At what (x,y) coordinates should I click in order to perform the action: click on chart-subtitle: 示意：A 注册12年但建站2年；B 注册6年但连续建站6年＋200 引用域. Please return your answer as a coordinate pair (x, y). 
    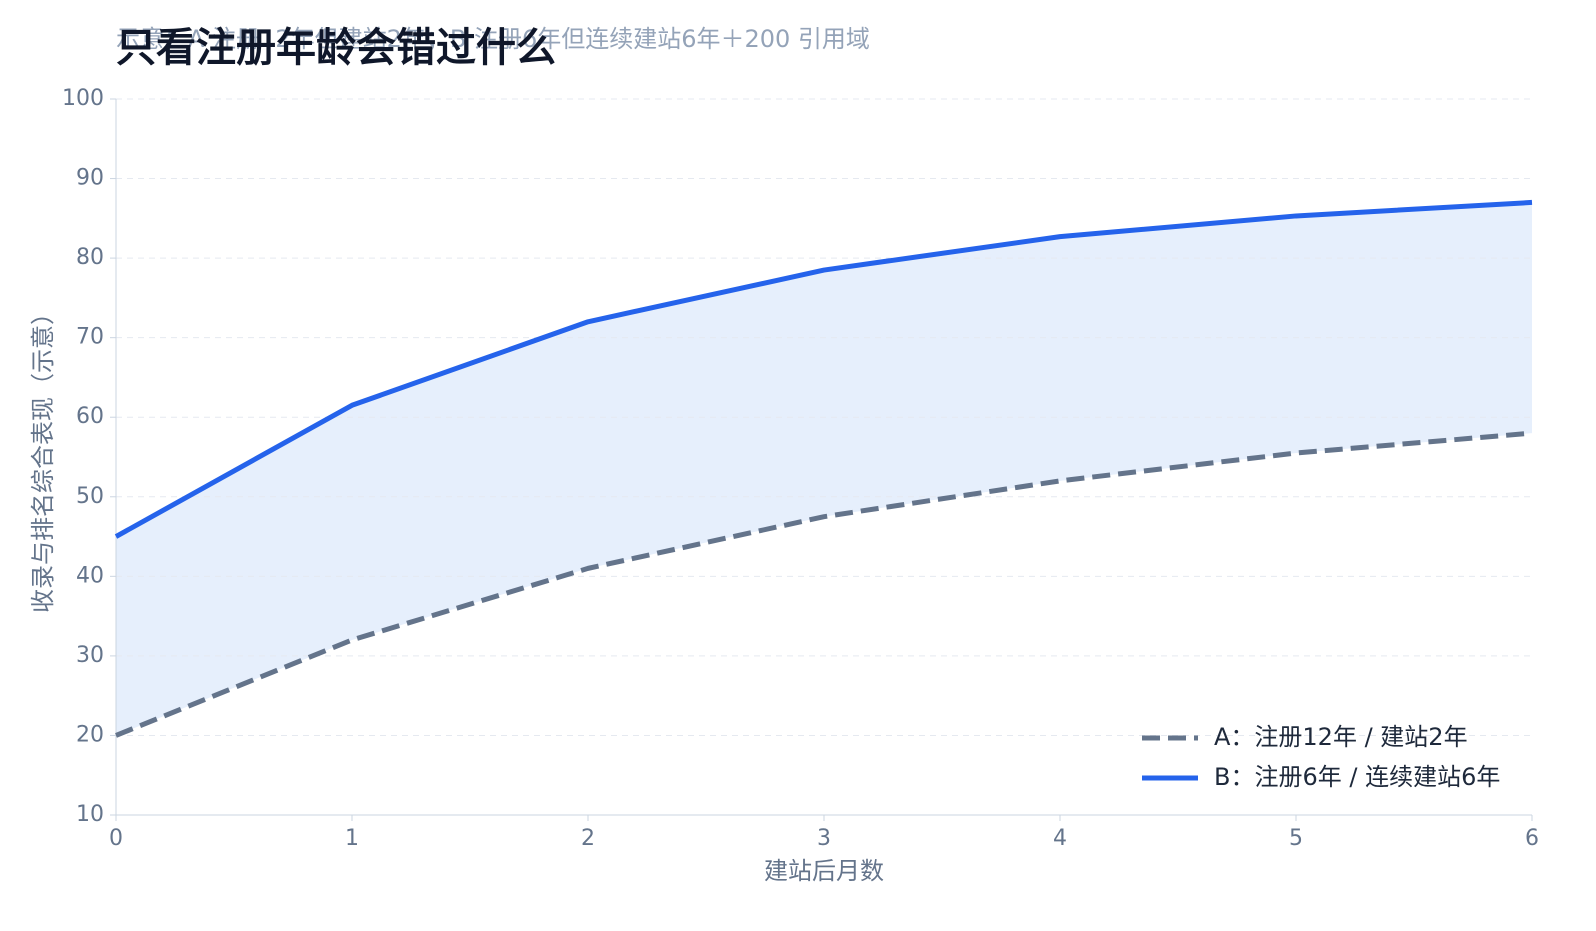
    Looking at the image, I should click on (493, 39).